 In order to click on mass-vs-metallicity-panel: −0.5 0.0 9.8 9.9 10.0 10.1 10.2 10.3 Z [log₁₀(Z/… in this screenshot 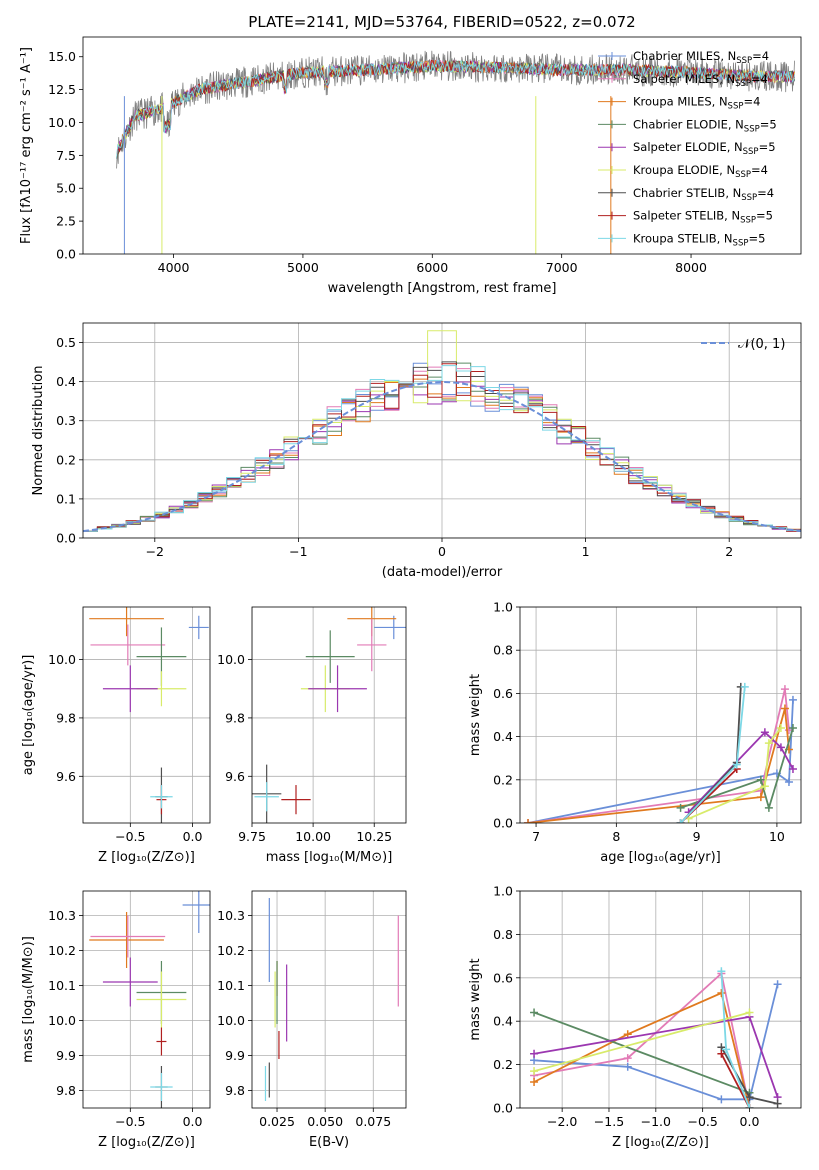, I will do `click(116, 1020)`.